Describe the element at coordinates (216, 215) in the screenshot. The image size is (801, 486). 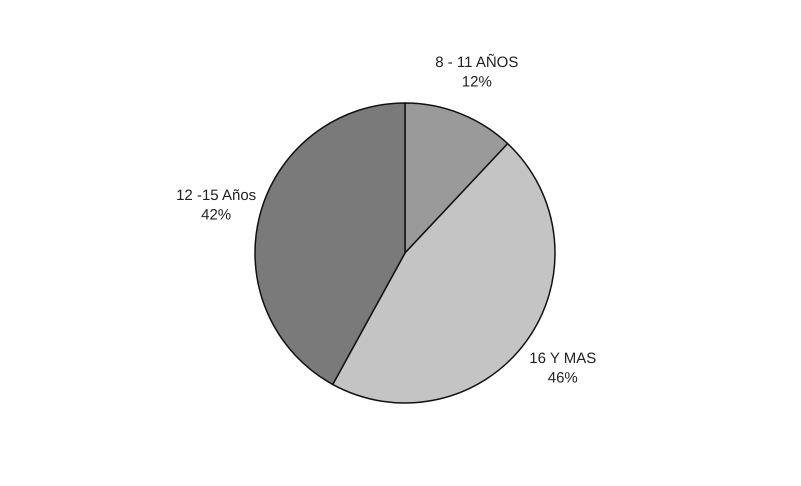
I see `data-label: 42%` at that location.